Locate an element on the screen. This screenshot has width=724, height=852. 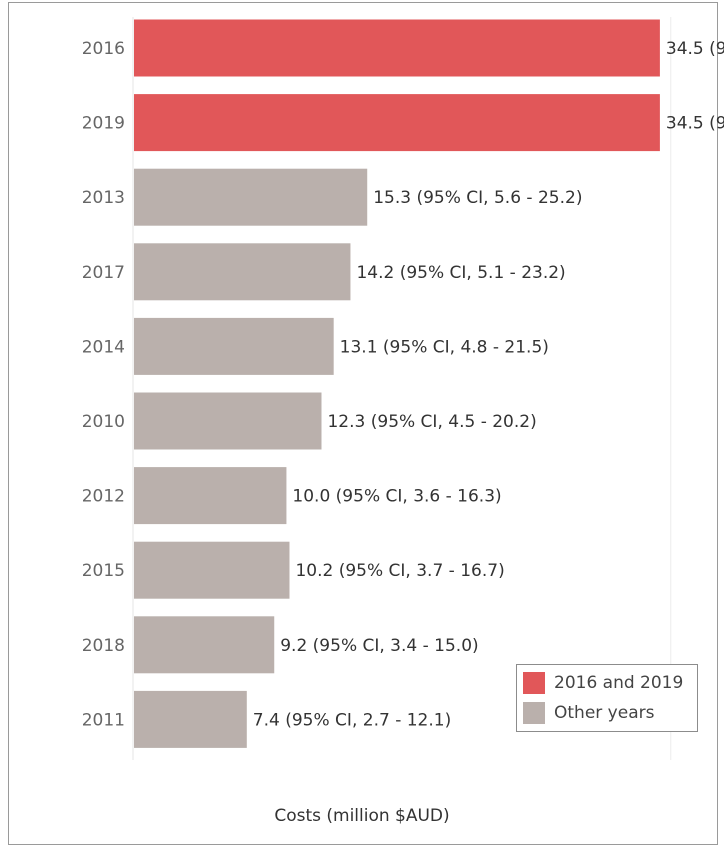
legend-swatch-other is located at coordinates (534, 713).